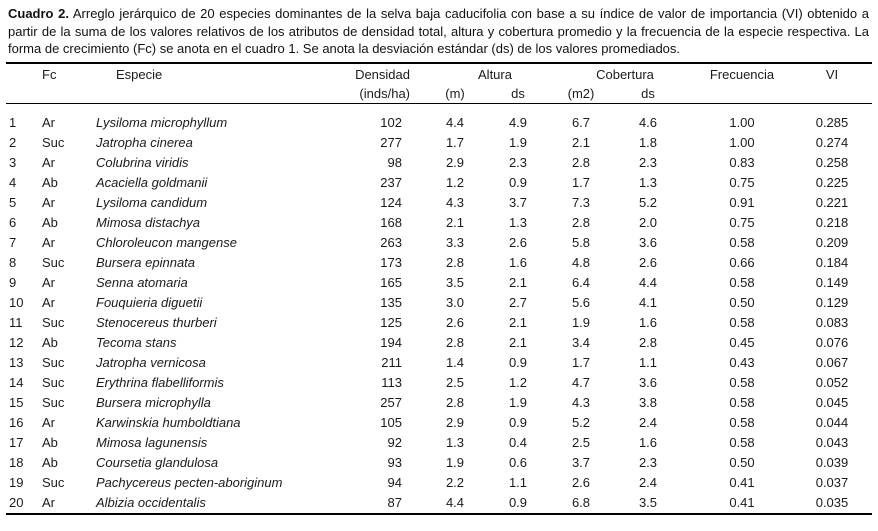 The width and height of the screenshot is (878, 531). What do you see at coordinates (518, 222) in the screenshot?
I see `cell-height-sd: 1.3` at bounding box center [518, 222].